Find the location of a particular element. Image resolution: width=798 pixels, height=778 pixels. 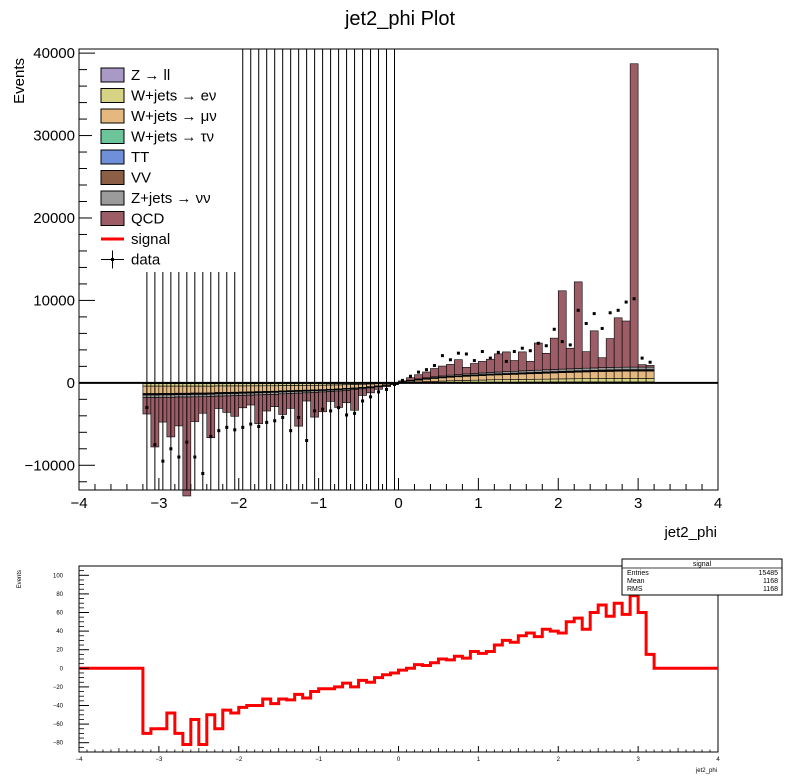

signal-x-ticks: −4 −3 −2 −1 0 1 2 3 4 is located at coordinates (398, 754).